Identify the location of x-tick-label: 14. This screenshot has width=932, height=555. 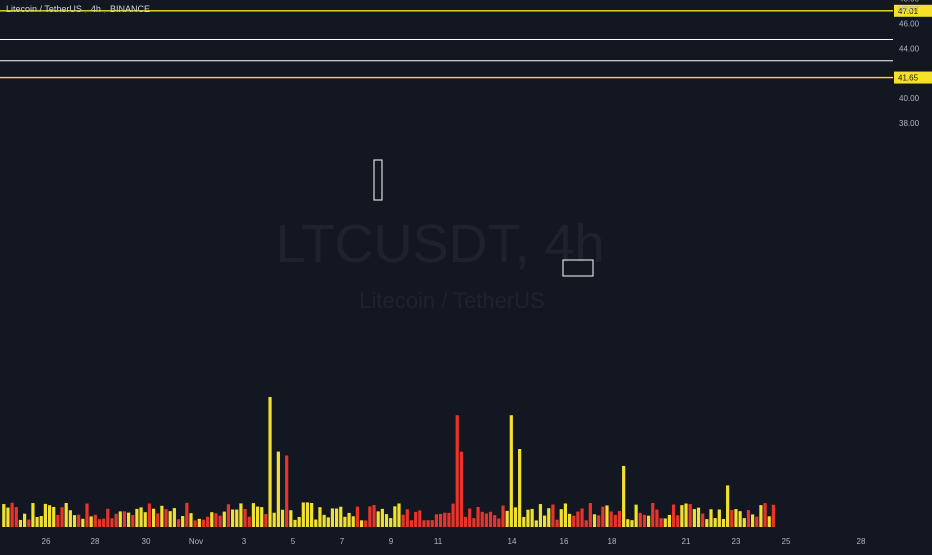
(512, 541).